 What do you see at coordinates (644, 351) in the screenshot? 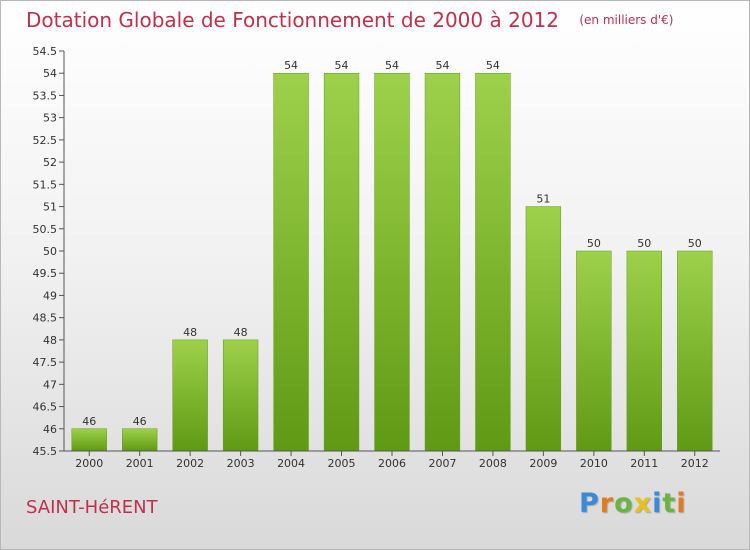
I see `bar-2011` at bounding box center [644, 351].